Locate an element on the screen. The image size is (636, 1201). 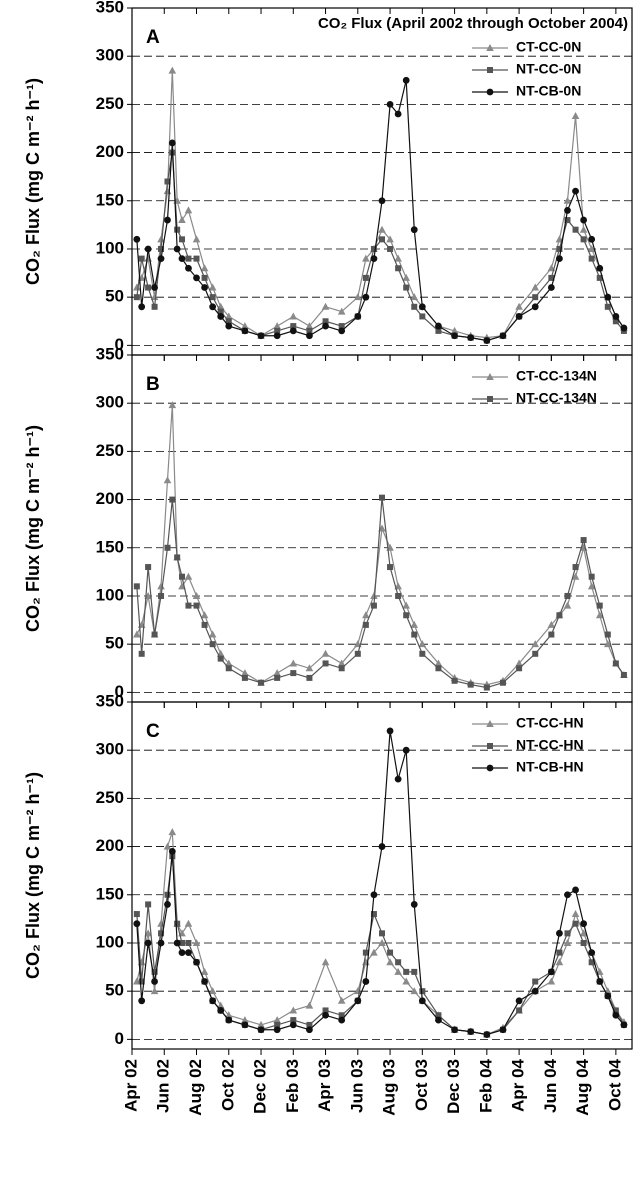
y-tick-label: 250 is located at coordinates (110, 797).